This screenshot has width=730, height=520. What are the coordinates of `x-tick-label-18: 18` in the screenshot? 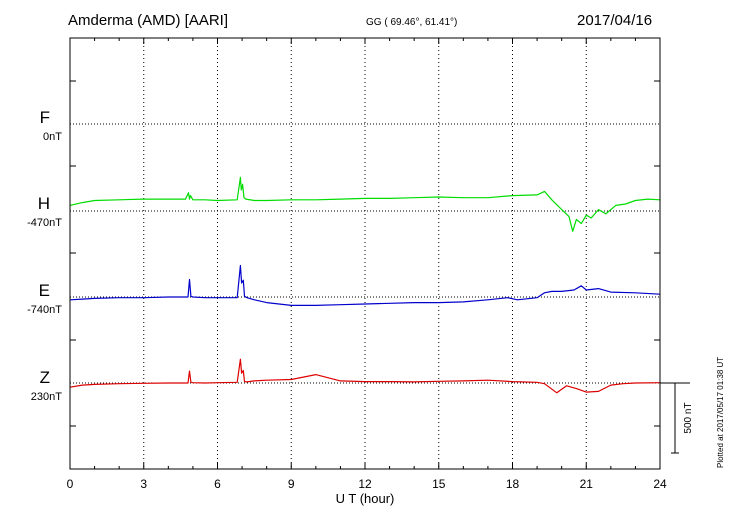 It's located at (513, 484).